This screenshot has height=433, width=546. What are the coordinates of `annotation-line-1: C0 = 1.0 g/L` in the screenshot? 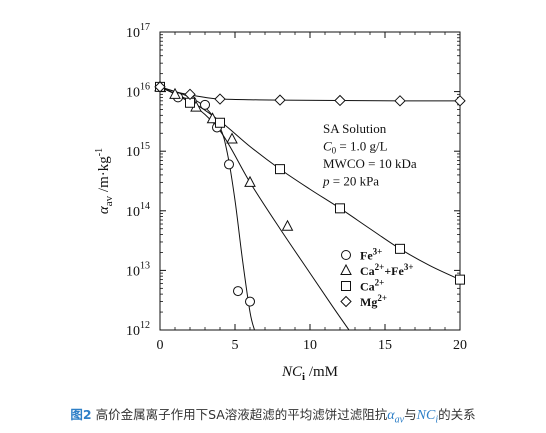 It's located at (355, 147).